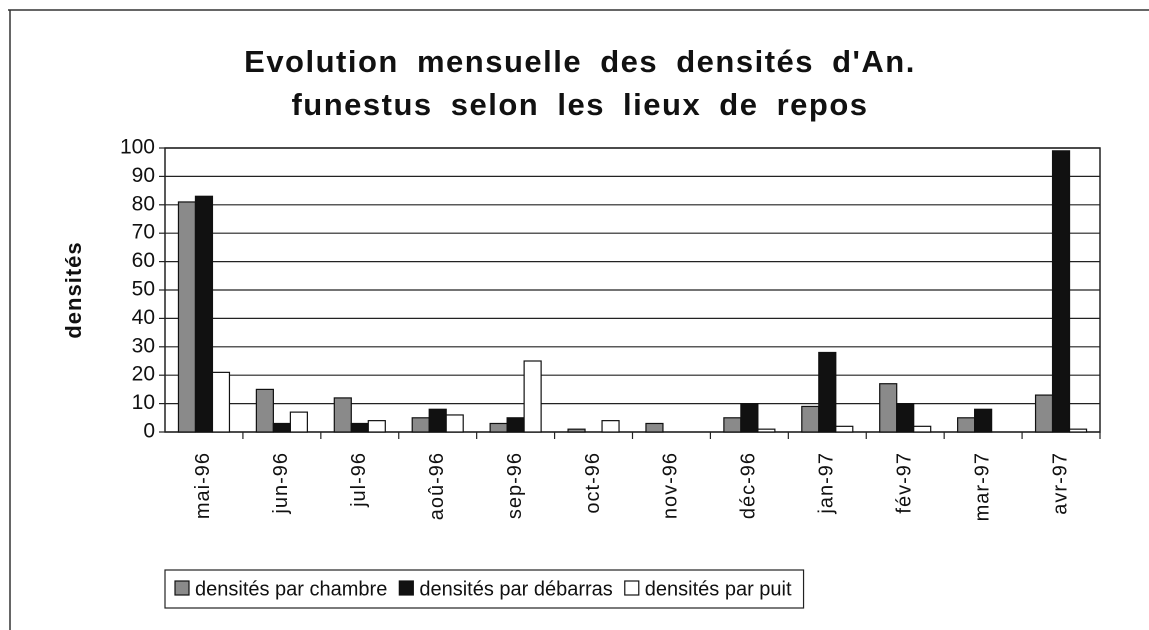  What do you see at coordinates (143, 203) in the screenshot?
I see `y-tick-label: 80` at bounding box center [143, 203].